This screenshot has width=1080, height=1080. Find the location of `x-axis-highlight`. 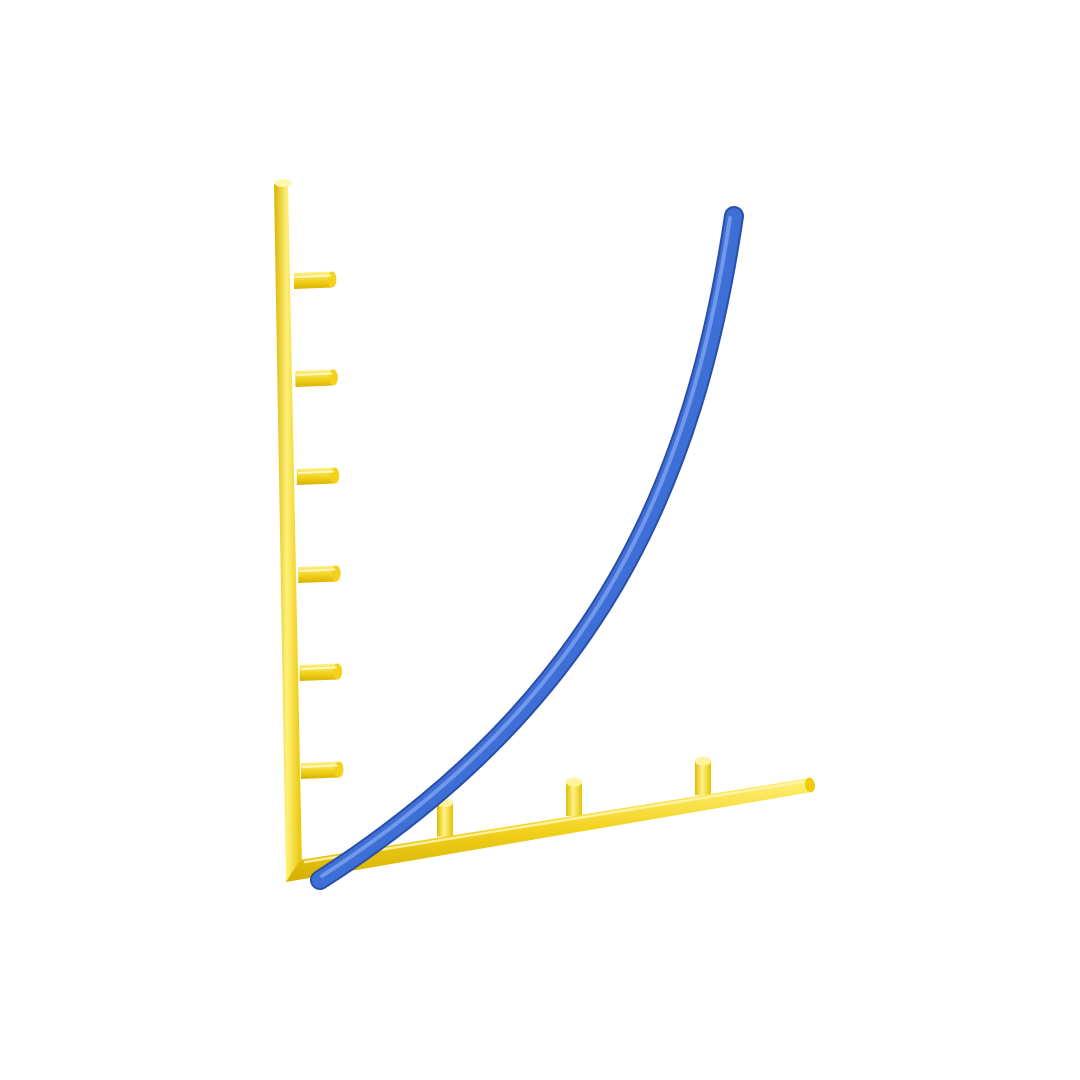

x-axis-highlight is located at coordinates (556, 821).